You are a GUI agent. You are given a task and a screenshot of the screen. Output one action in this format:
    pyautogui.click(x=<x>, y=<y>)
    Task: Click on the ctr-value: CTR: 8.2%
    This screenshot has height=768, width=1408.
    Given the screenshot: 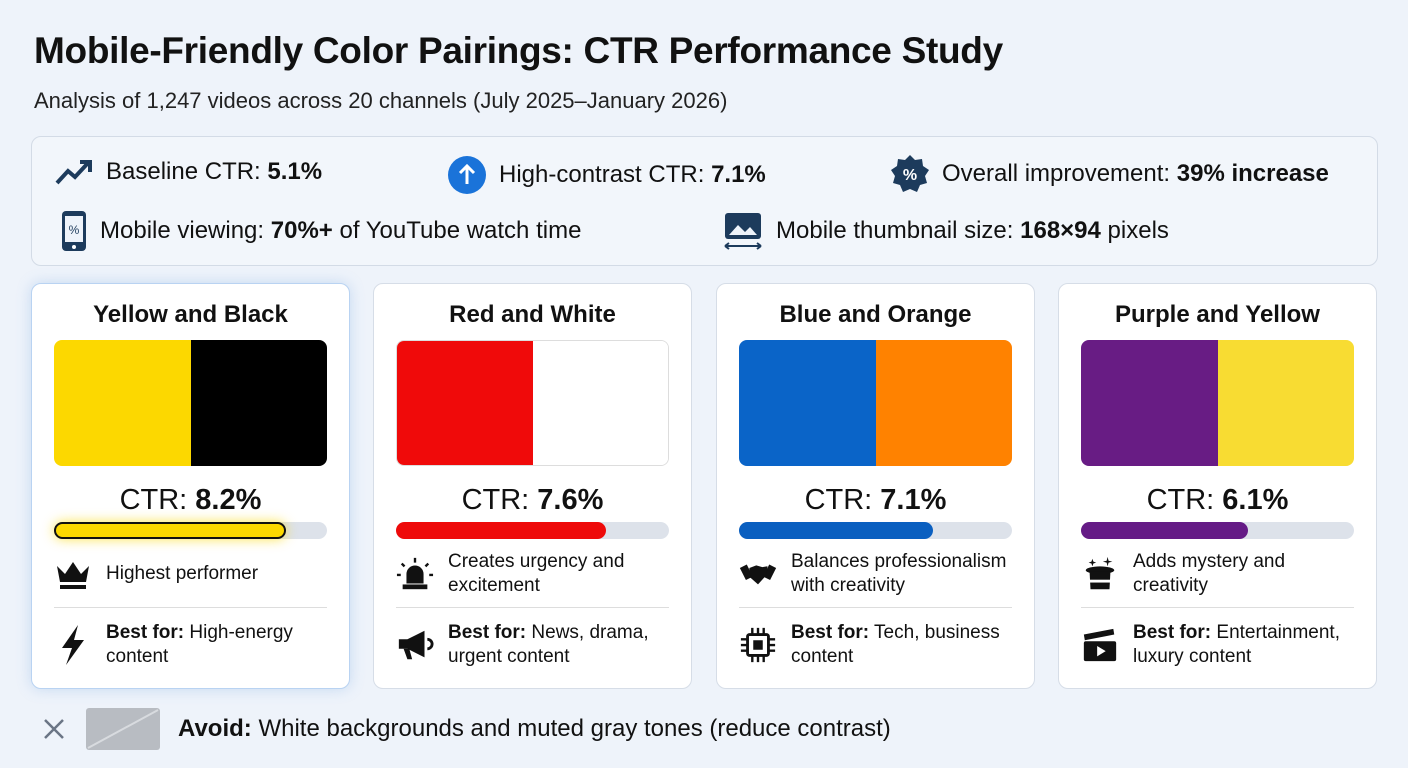 What is the action you would take?
    pyautogui.click(x=190, y=500)
    